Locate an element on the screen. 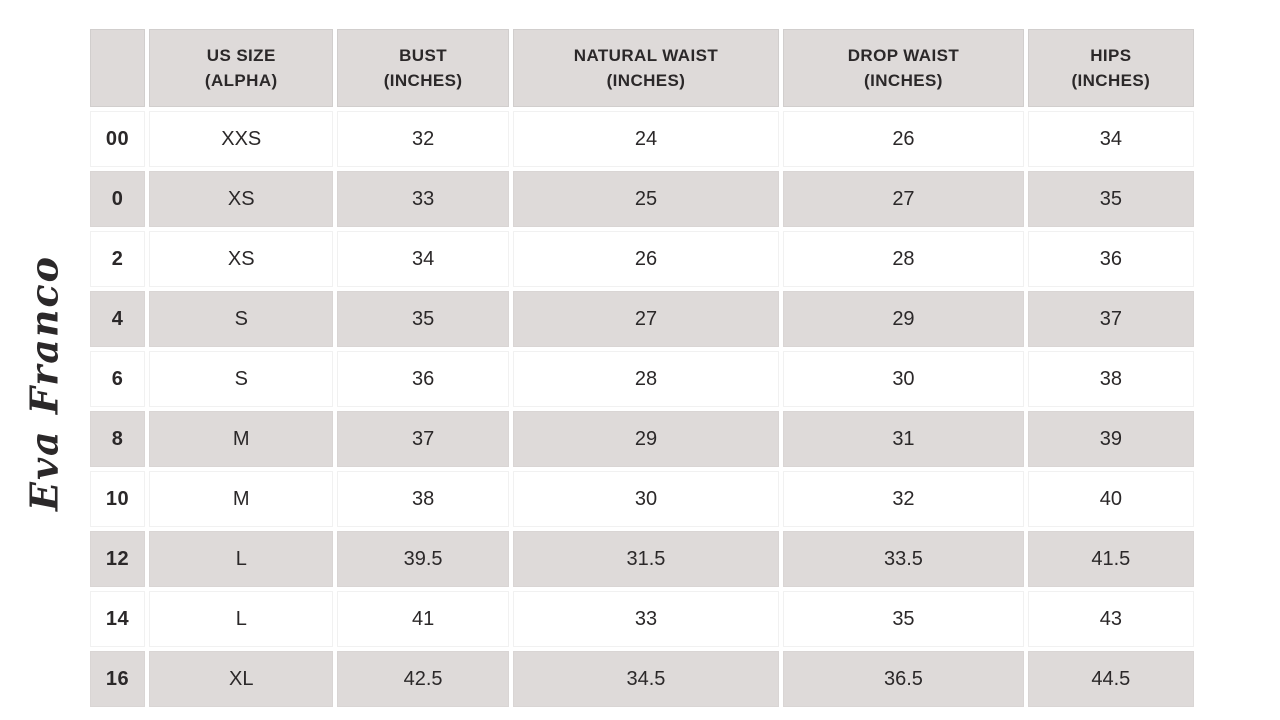  table-row: 0 XS 33 25 27 35 is located at coordinates (642, 199).